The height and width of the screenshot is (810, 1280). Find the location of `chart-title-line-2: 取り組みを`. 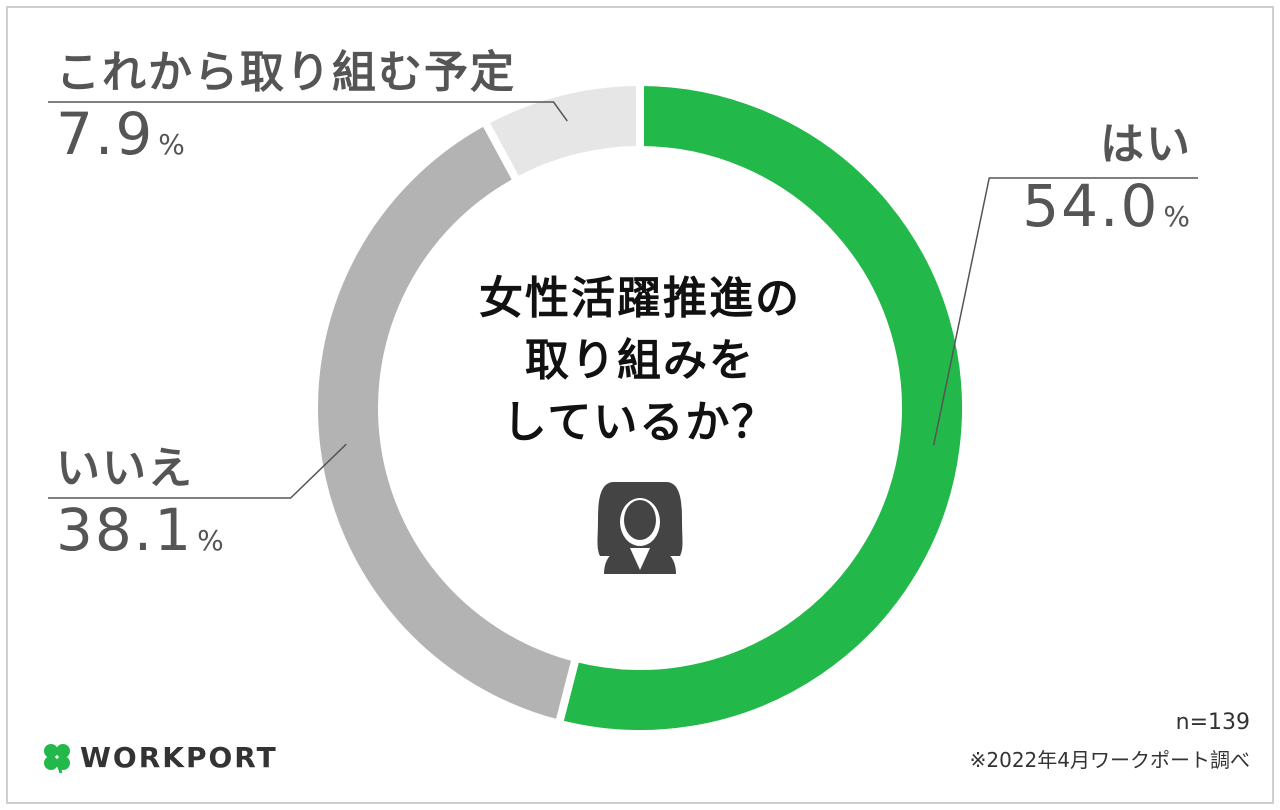

chart-title-line-2: 取り組みを is located at coordinates (640, 360).